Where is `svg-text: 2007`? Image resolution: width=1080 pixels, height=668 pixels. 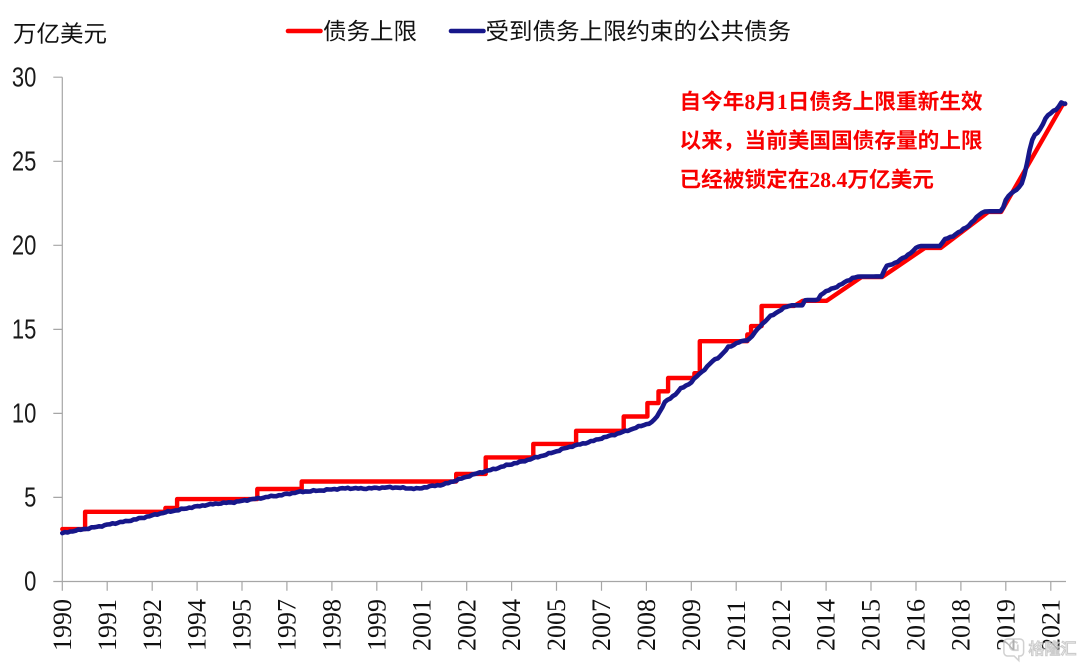 svg-text: 2007 is located at coordinates (601, 625).